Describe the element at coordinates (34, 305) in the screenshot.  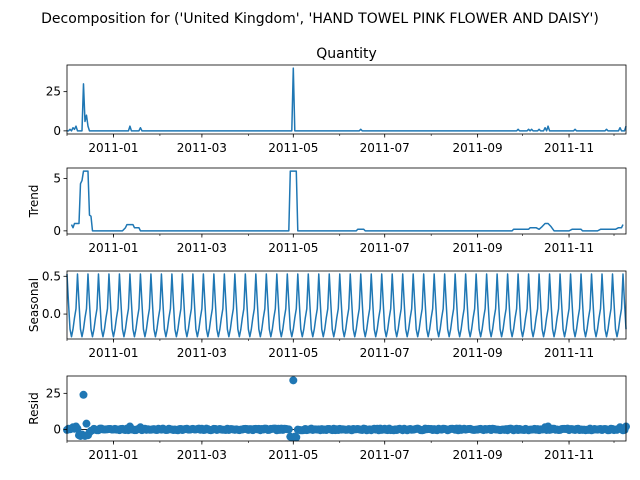
I see `y-axis-label: Seasonal` at that location.